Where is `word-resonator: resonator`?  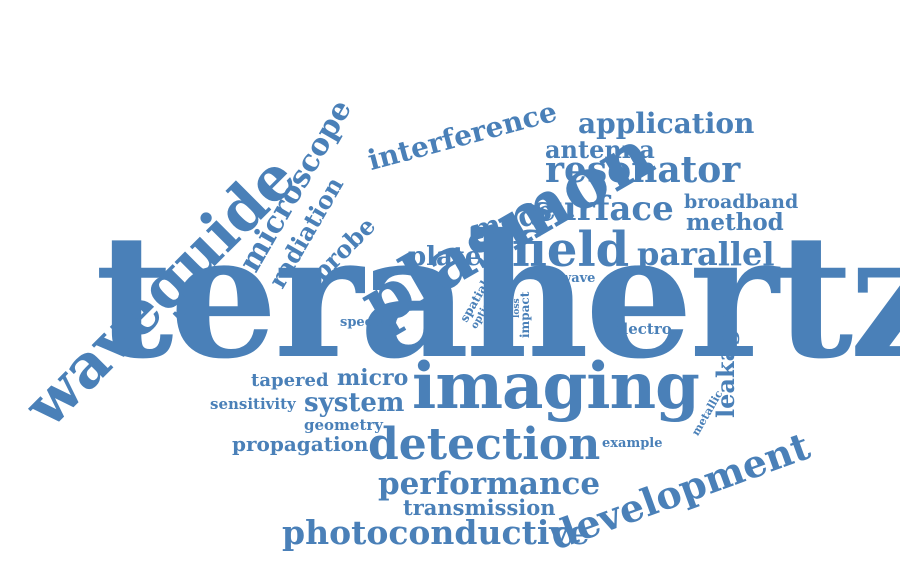
word-resonator: resonator is located at coordinates (643, 170).